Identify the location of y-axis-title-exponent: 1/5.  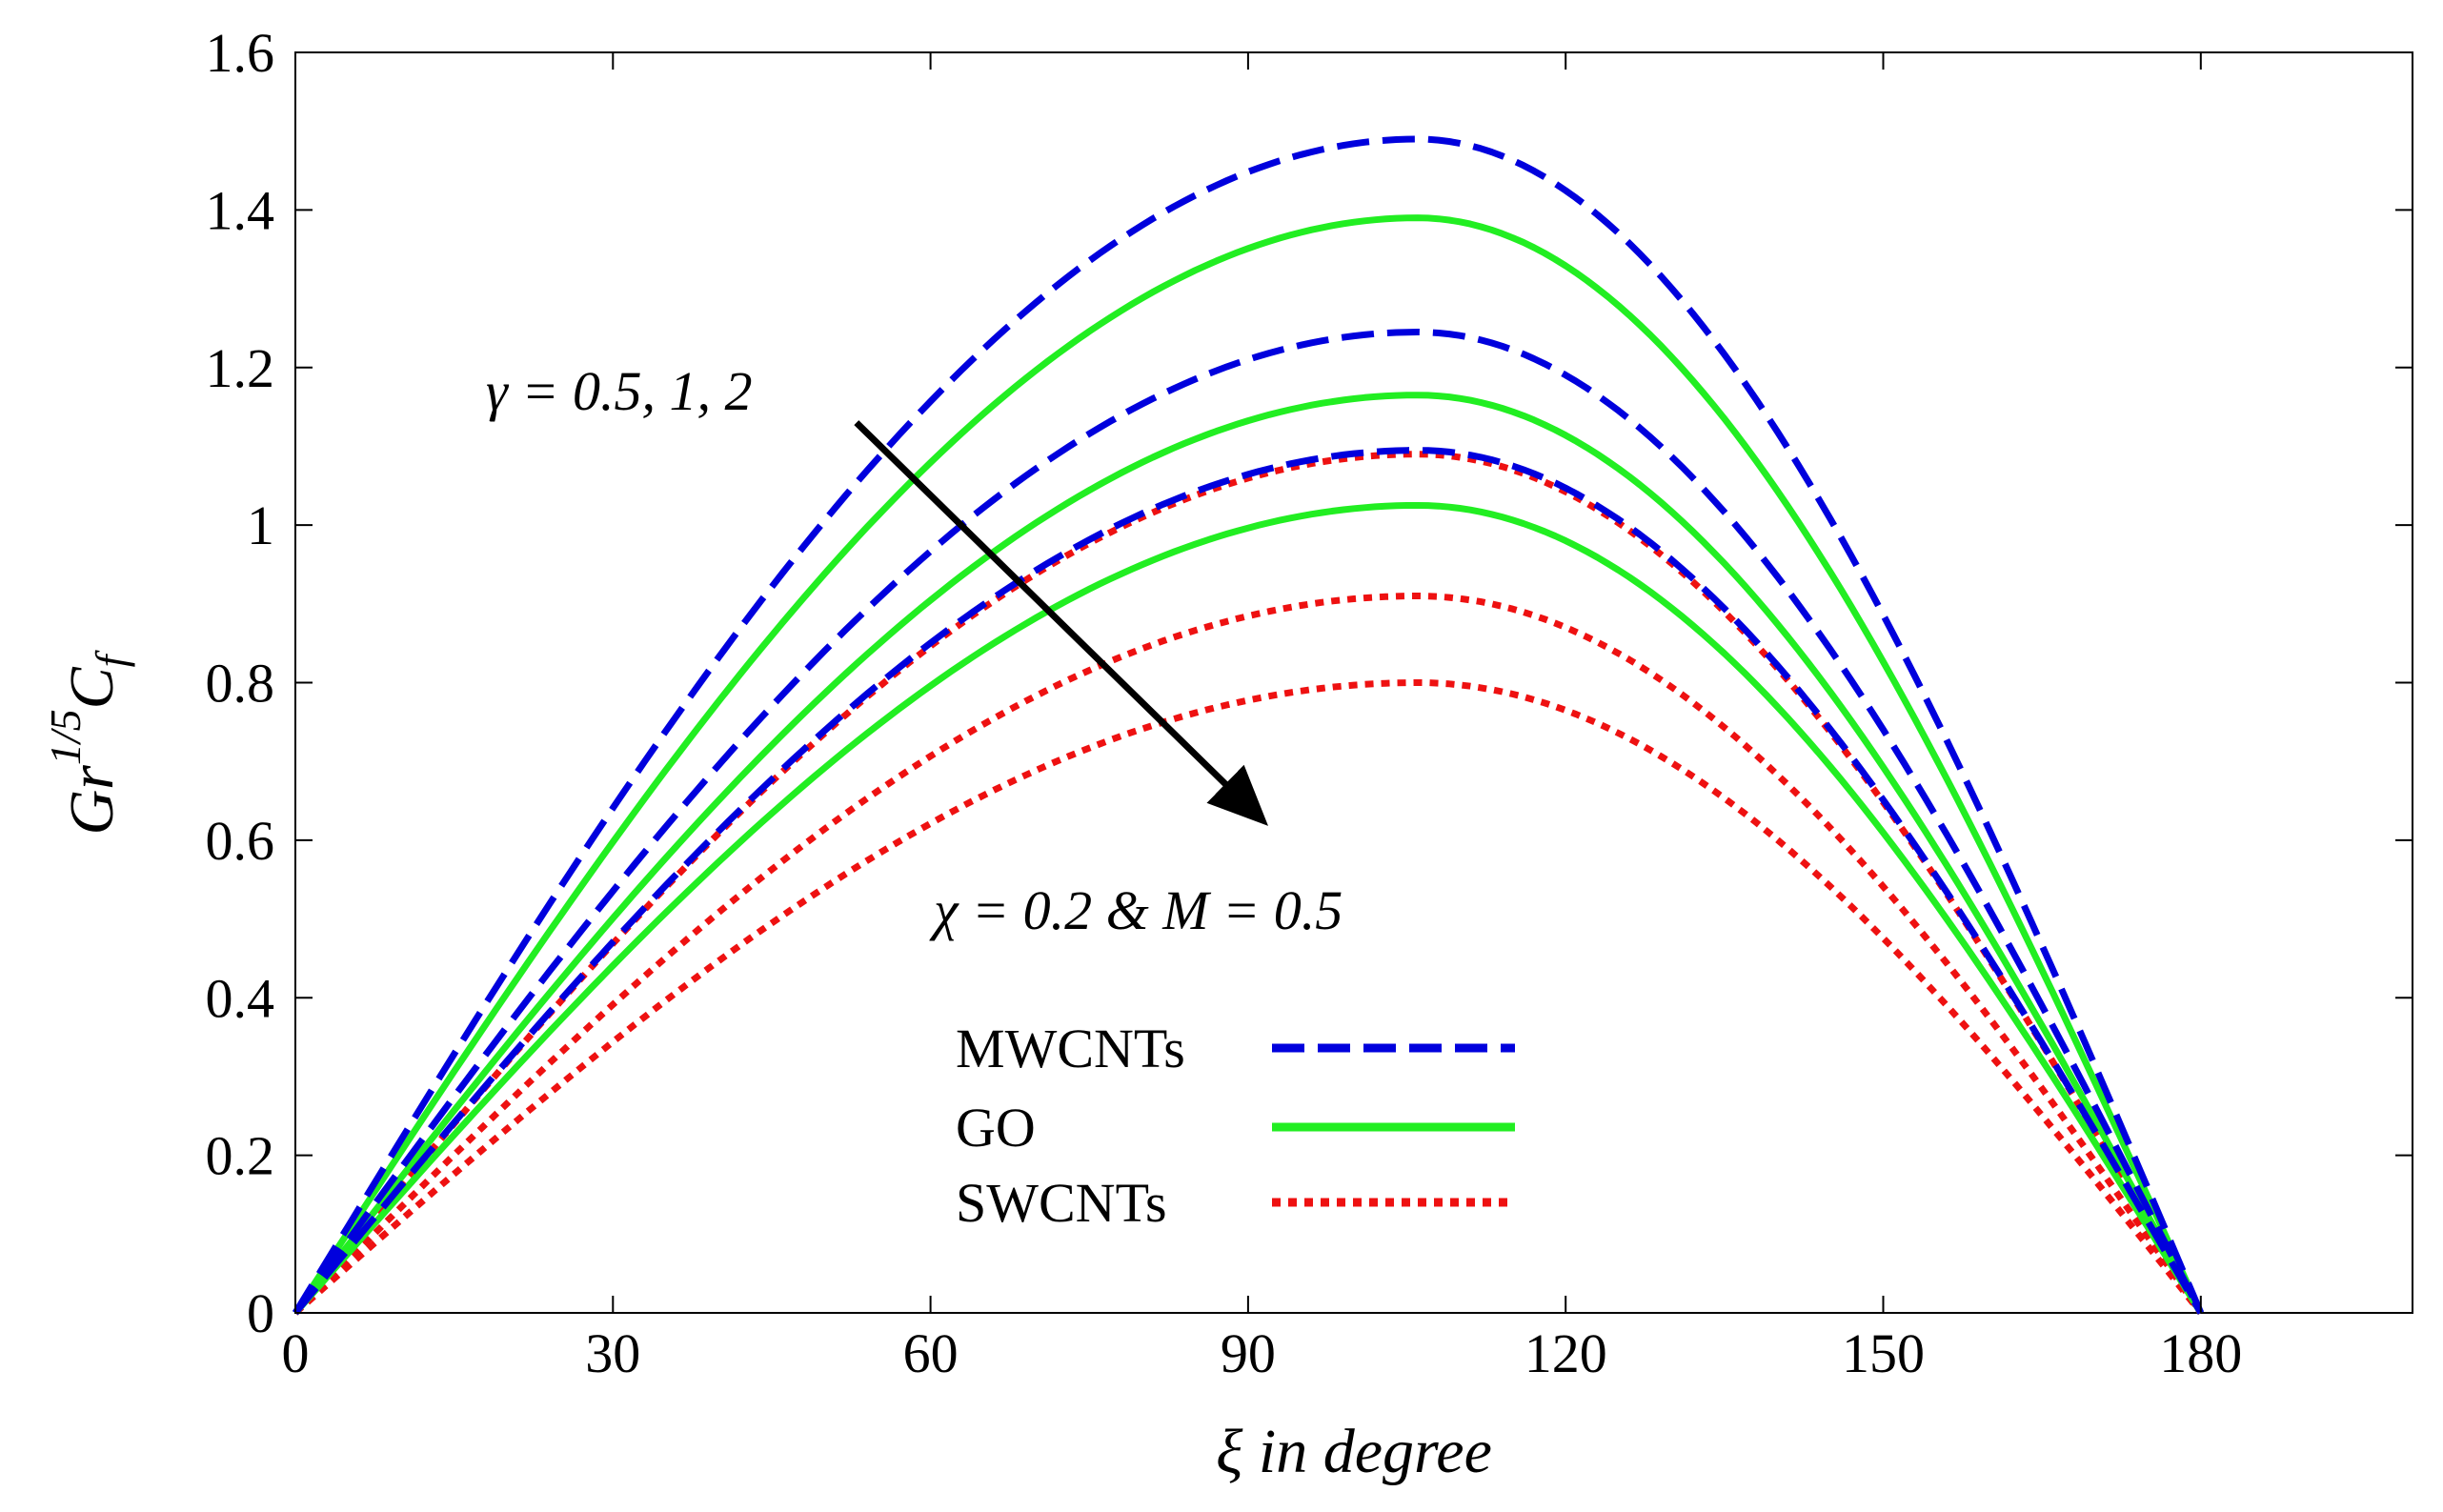
(65, 737).